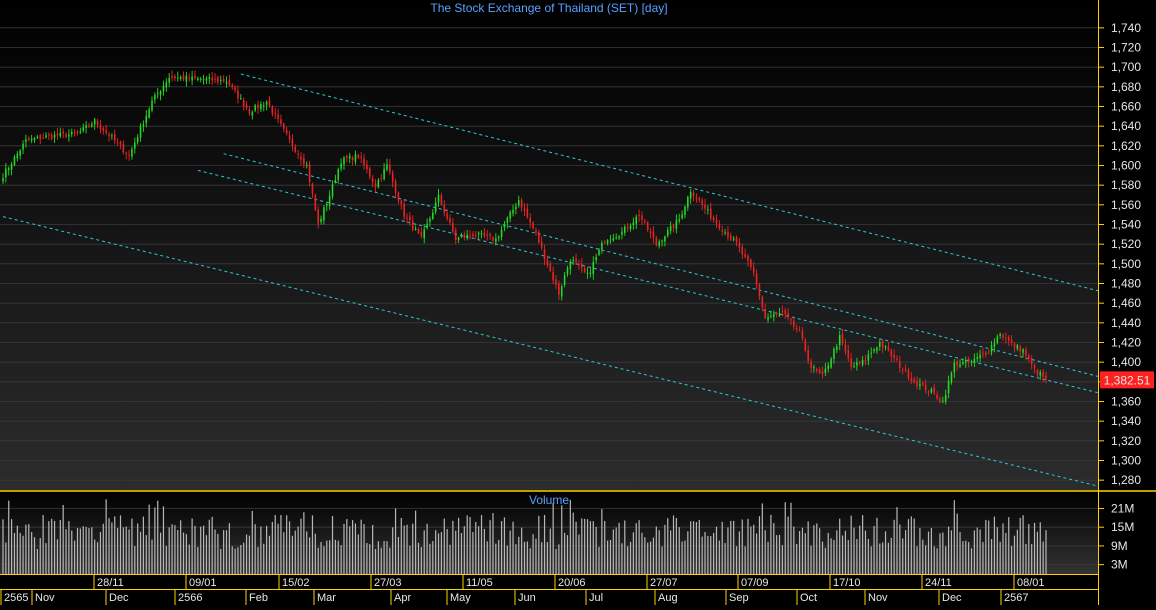 The width and height of the screenshot is (1156, 610). I want to click on month-label: 2565, so click(16, 598).